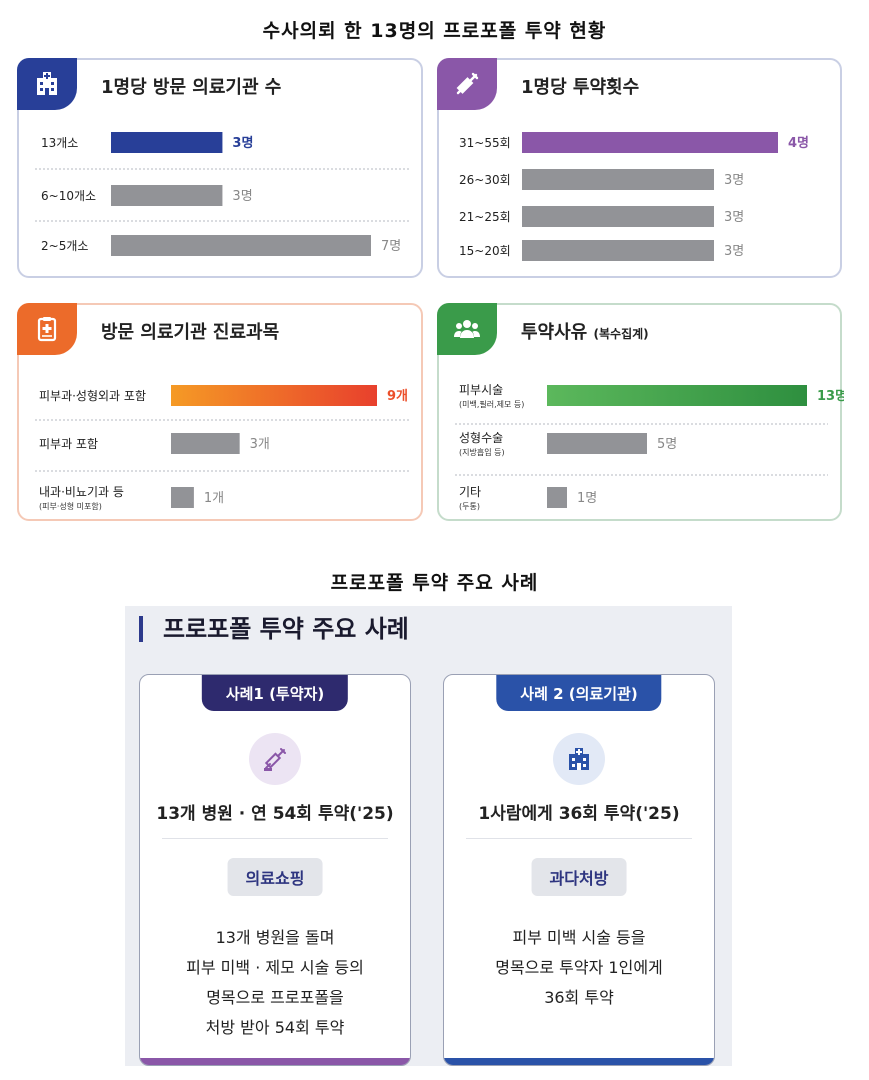 This screenshot has width=869, height=1080. Describe the element at coordinates (485, 217) in the screenshot. I see `bar-category-label: 21~25회` at that location.